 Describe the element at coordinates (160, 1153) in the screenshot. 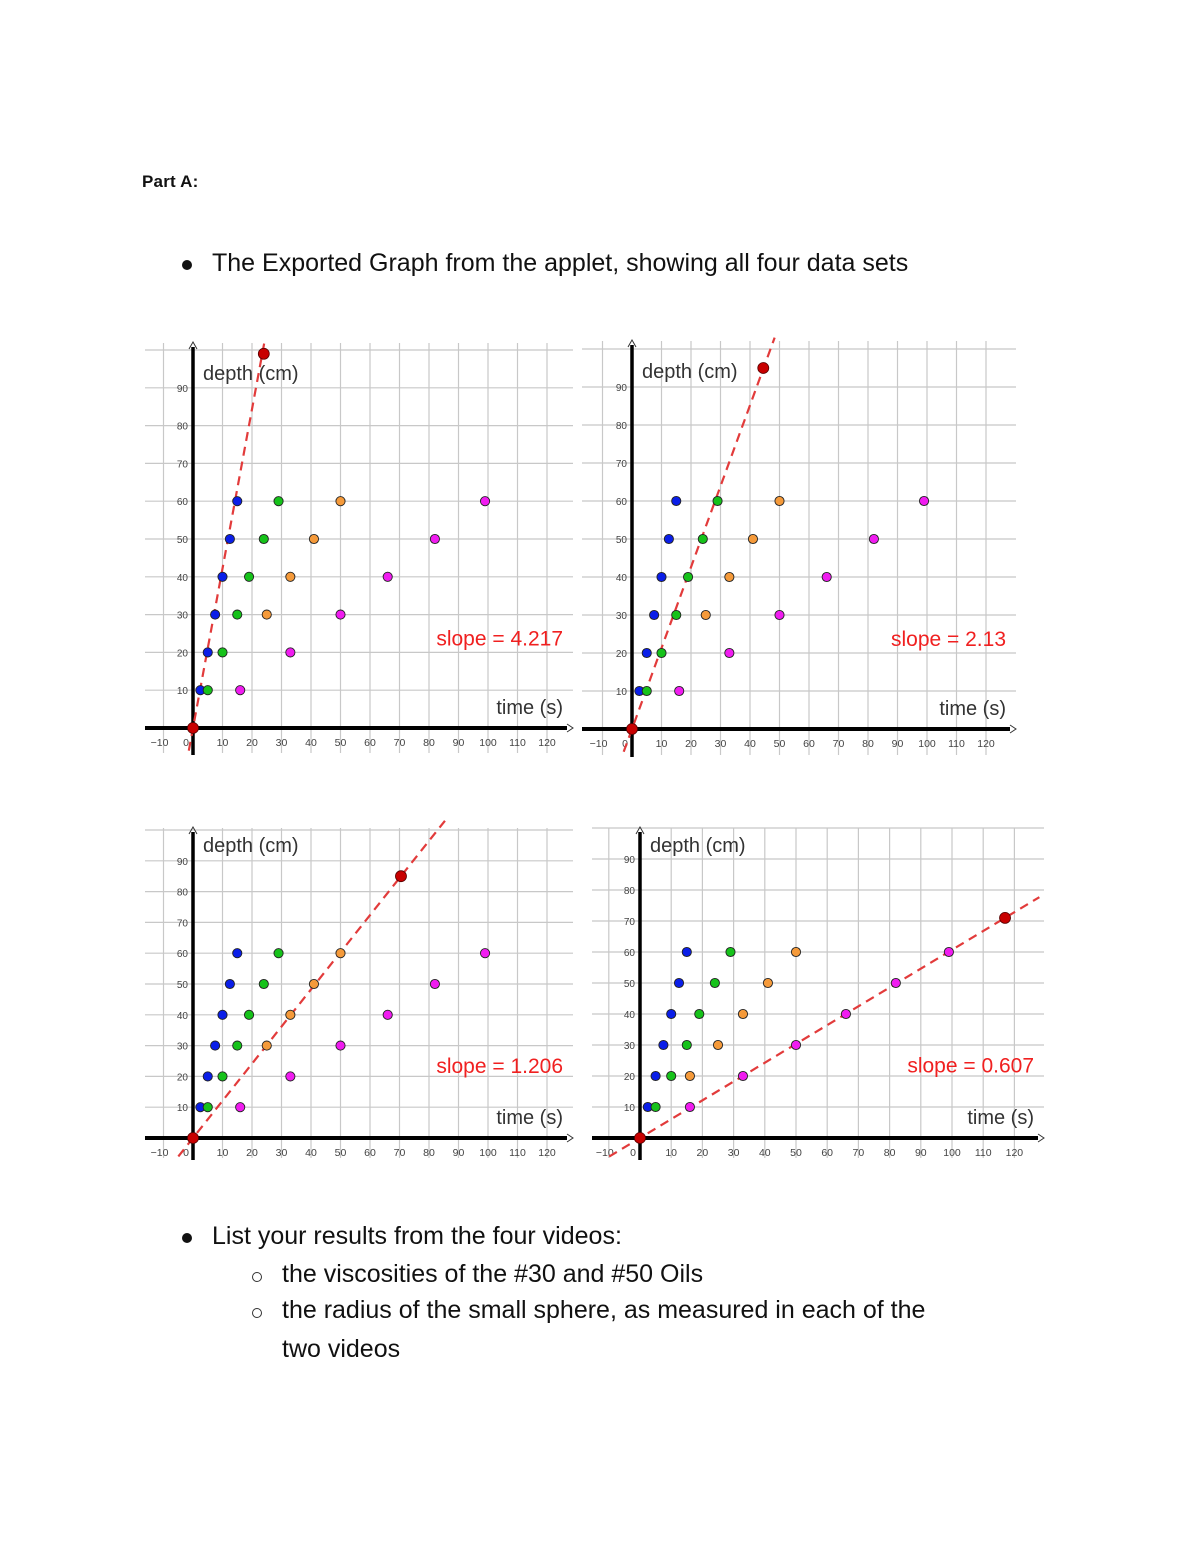

I see `x-tick-label: −10` at that location.